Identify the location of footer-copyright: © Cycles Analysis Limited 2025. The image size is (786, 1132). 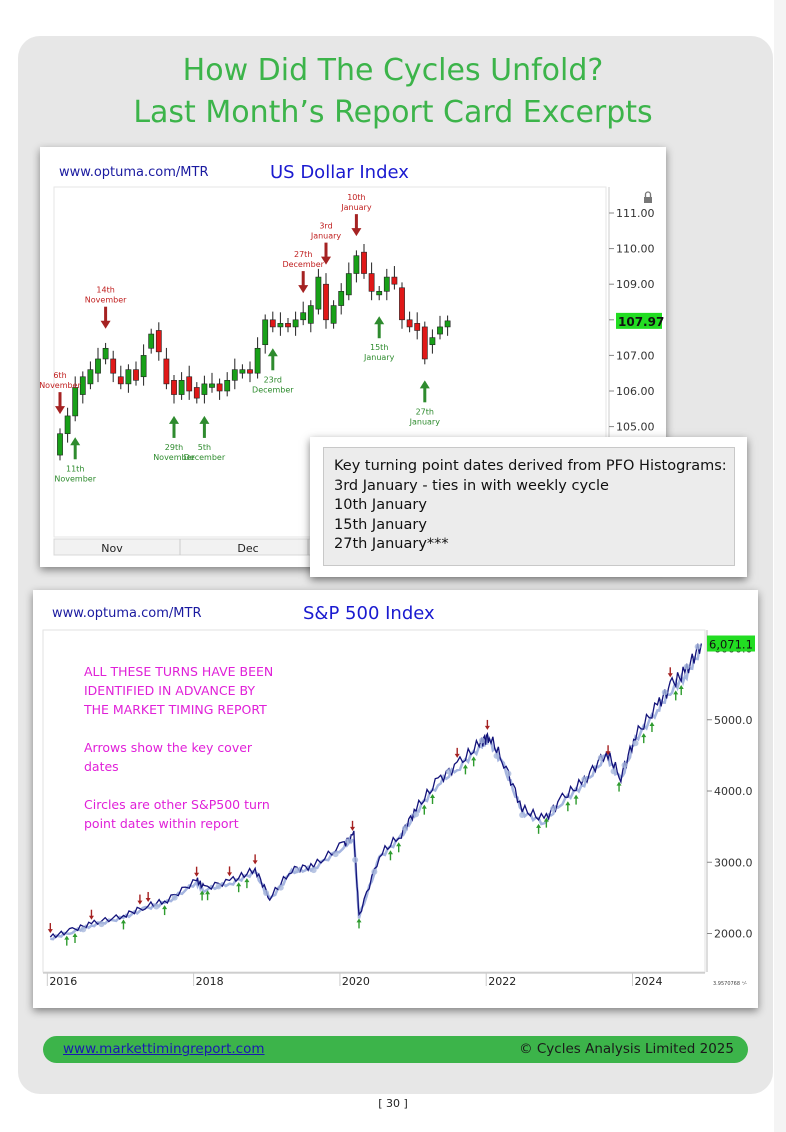
(626, 1049).